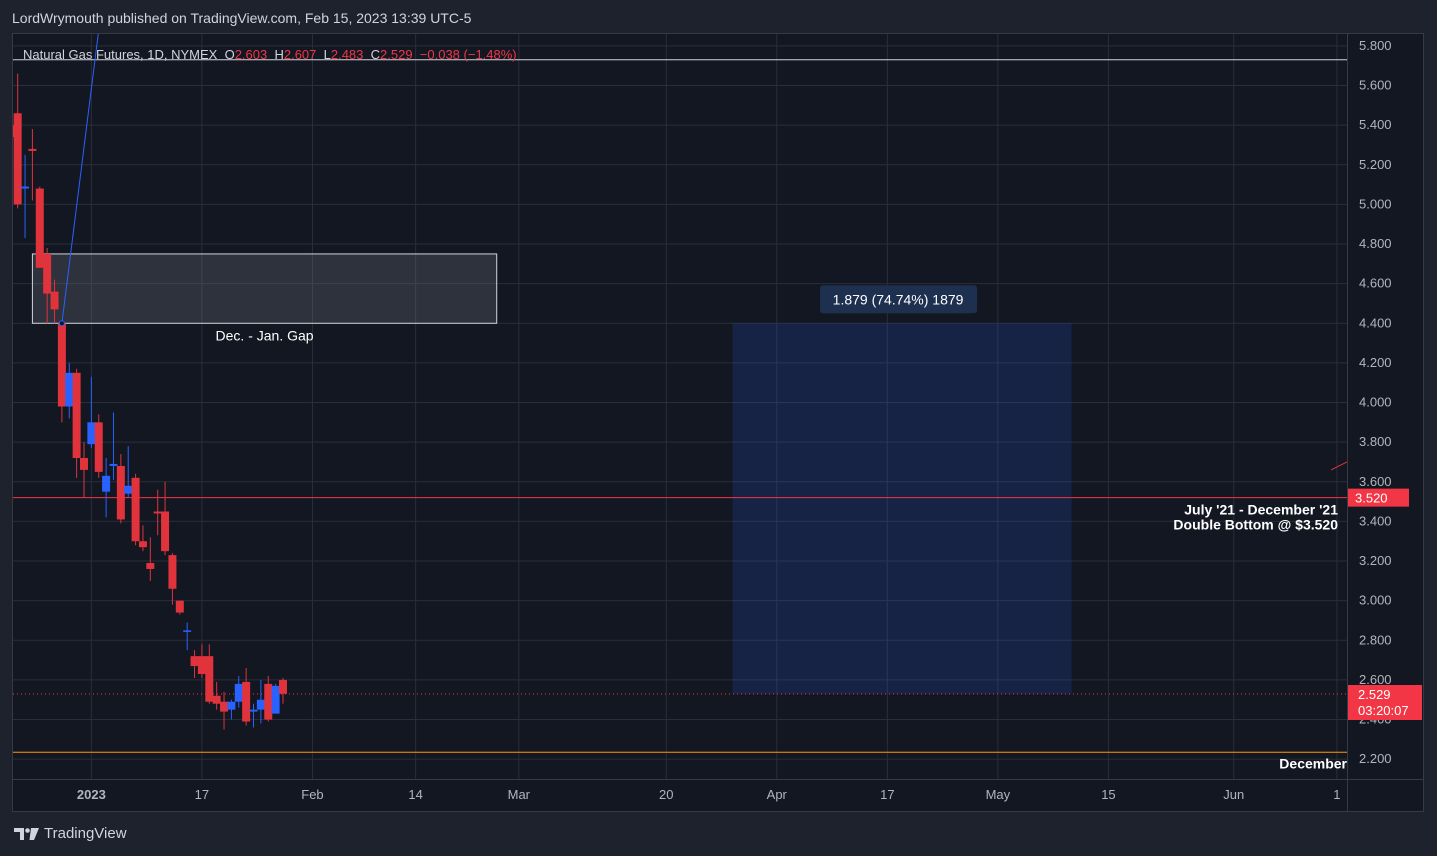 This screenshot has height=856, width=1437. Describe the element at coordinates (1375, 85) in the screenshot. I see `y-tick-label: 5.600` at that location.